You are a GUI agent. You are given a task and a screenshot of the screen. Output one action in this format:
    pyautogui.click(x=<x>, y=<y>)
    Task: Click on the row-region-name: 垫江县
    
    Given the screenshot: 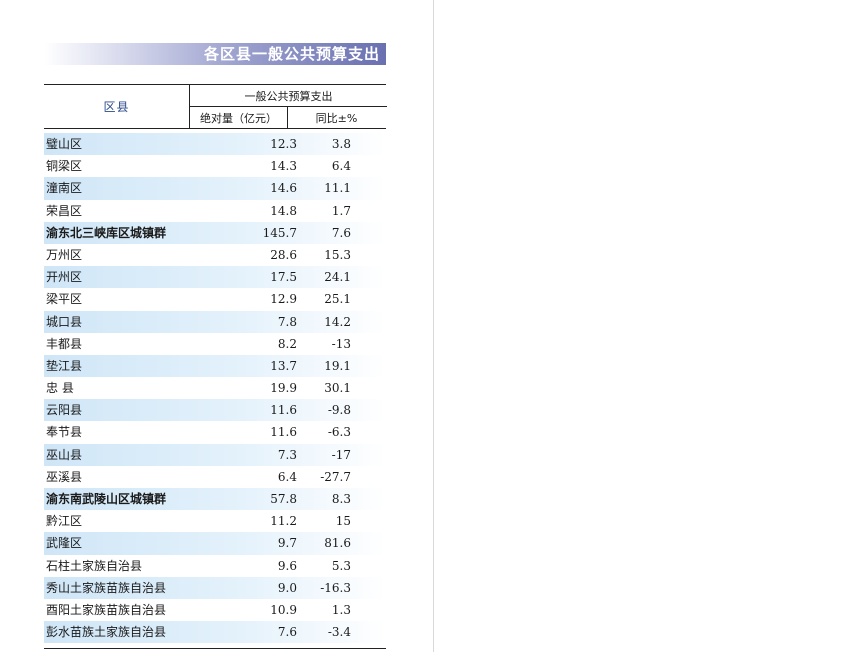 What is the action you would take?
    pyautogui.click(x=64, y=365)
    